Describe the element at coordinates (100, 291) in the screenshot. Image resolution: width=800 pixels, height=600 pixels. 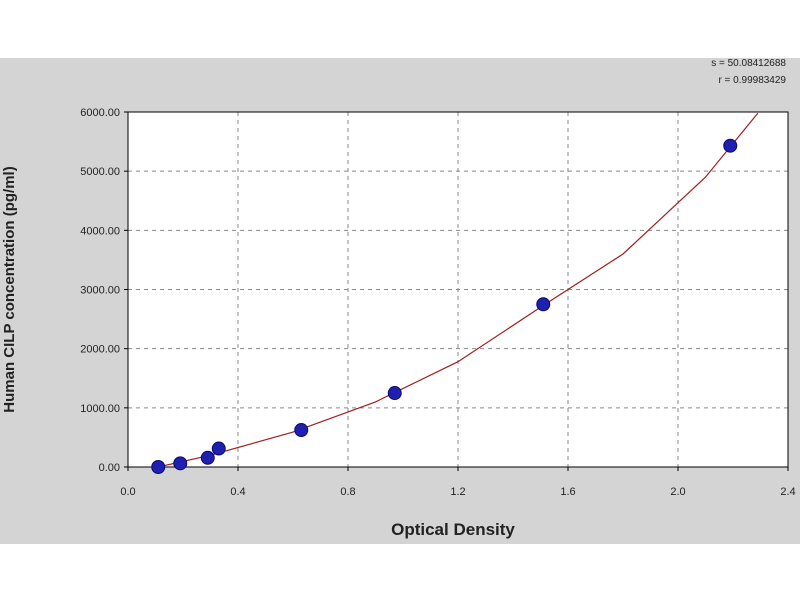
I see `y-tick-label: 3000.00` at that location.